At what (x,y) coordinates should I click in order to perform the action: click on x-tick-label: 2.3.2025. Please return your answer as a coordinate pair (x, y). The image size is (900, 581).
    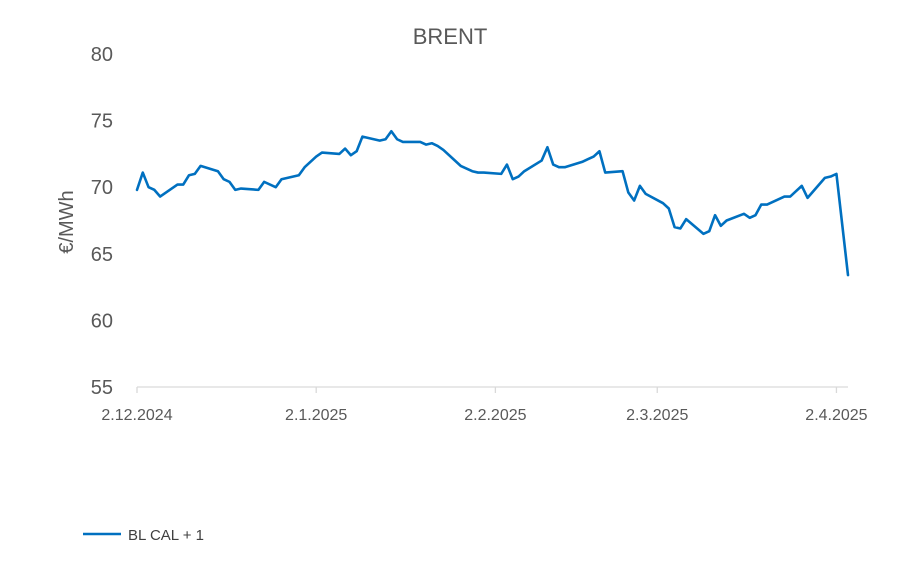
    Looking at the image, I should click on (657, 415).